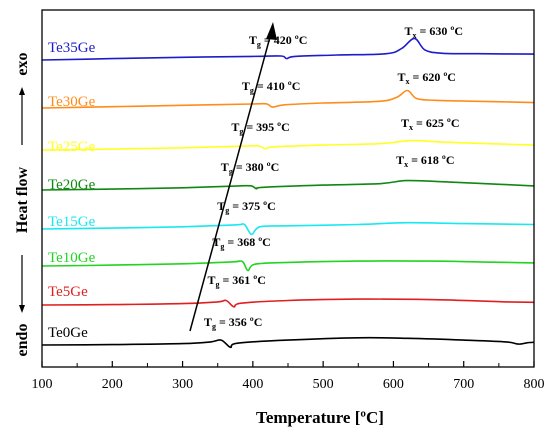  What do you see at coordinates (22, 63) in the screenshot?
I see `y-label-exo: exo` at bounding box center [22, 63].